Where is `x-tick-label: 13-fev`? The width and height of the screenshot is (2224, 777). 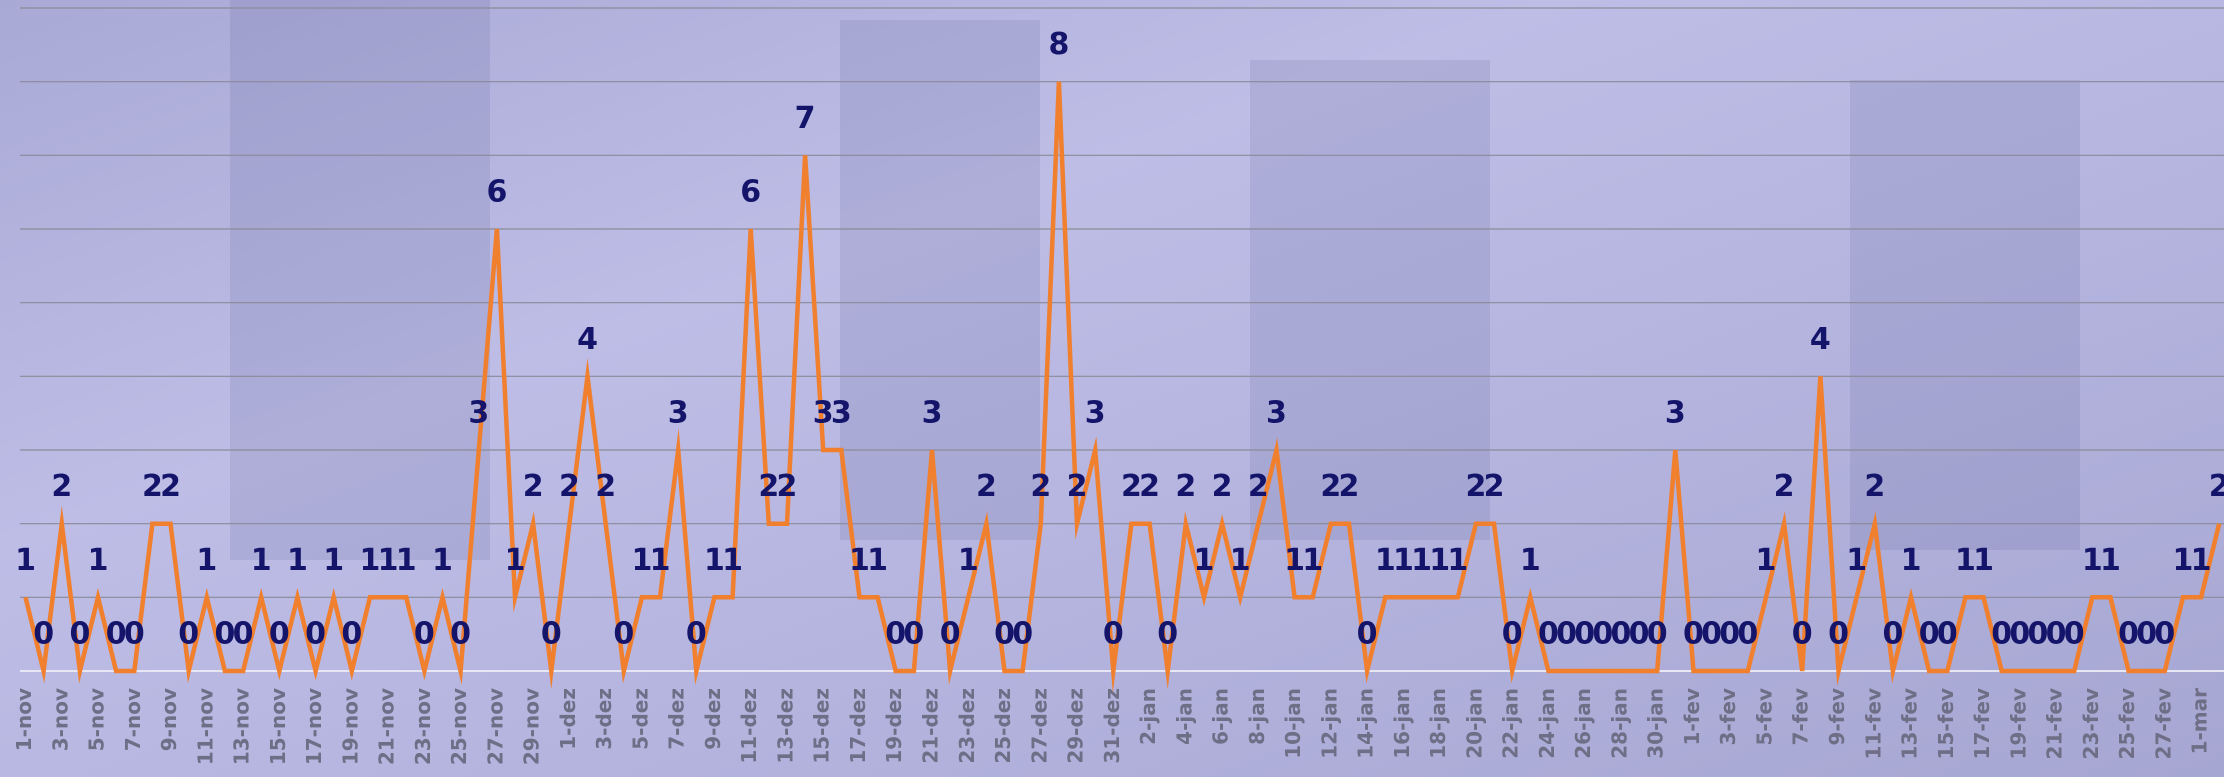
x-tick-label: 13-fev is located at coordinates (1910, 723).